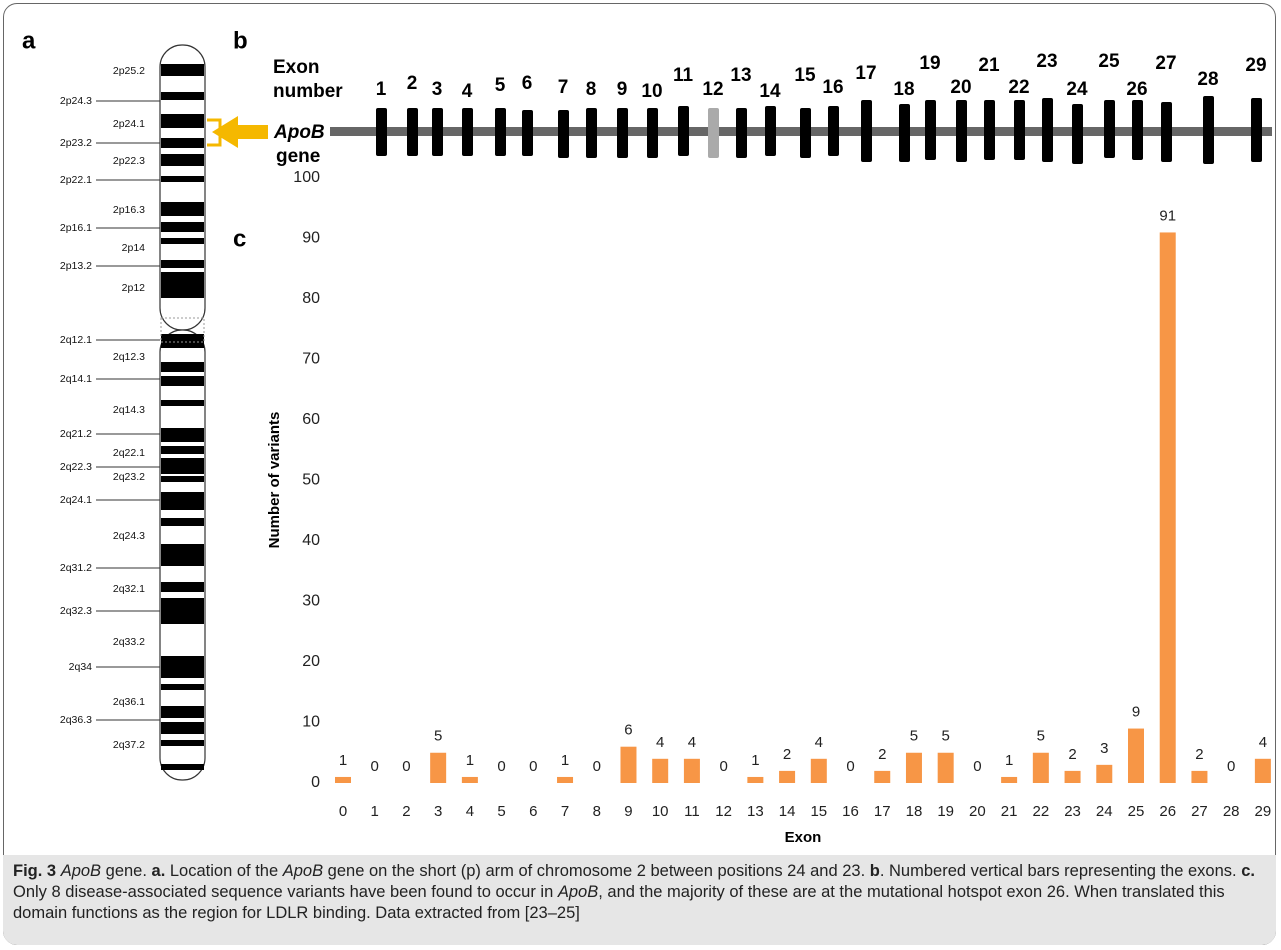  I want to click on x-tick-label: 0, so click(343, 811).